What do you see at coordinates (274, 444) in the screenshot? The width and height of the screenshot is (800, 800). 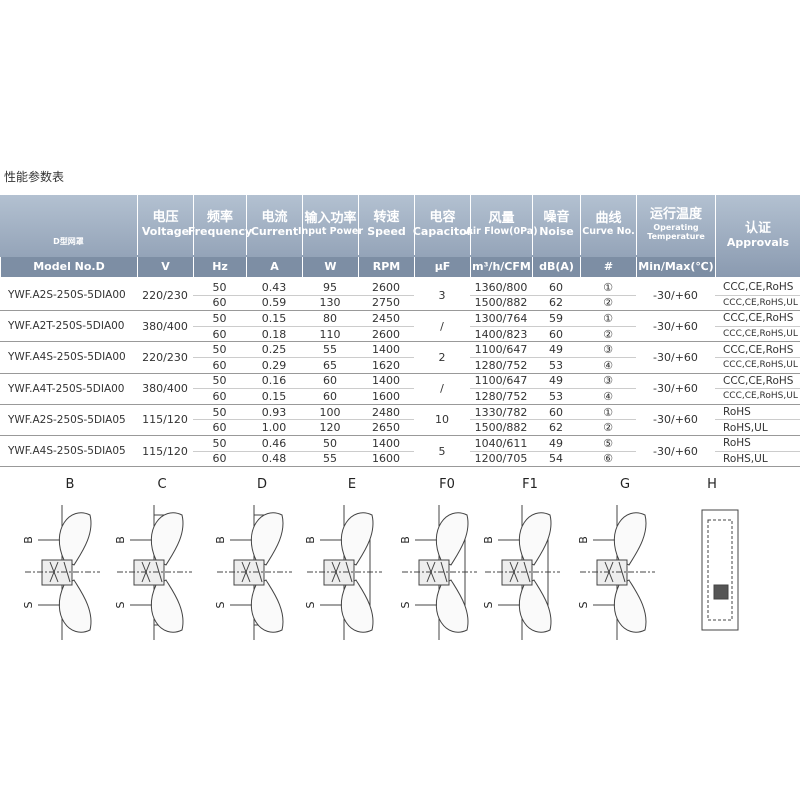 I see `cell: 0.46` at bounding box center [274, 444].